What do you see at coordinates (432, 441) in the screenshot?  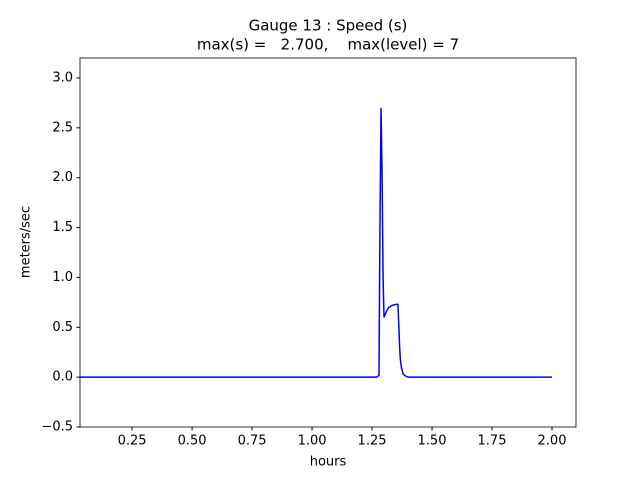 I see `x-tick-label: 1.50` at bounding box center [432, 441].